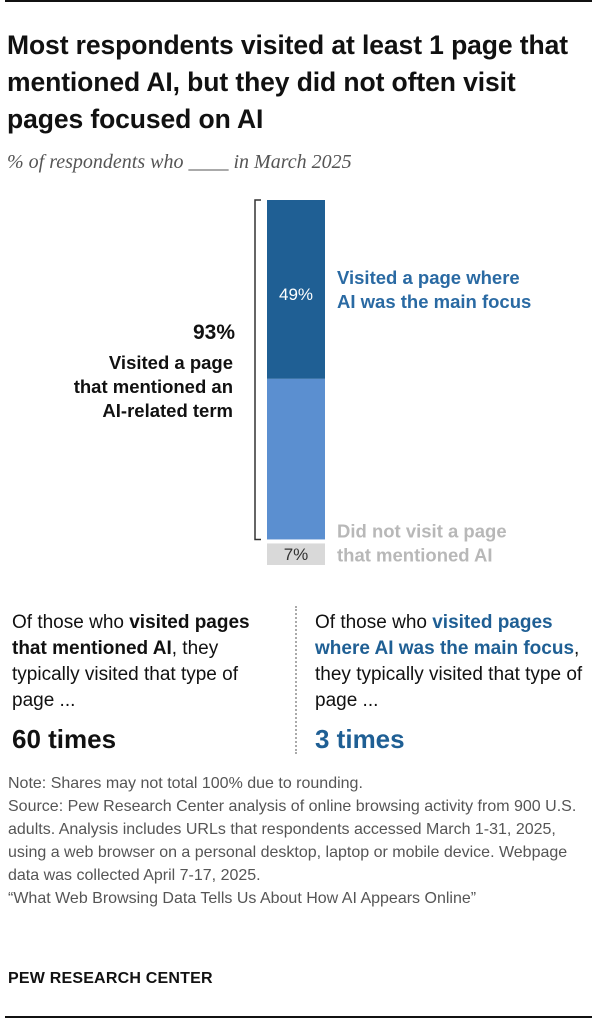 The height and width of the screenshot is (1024, 597). What do you see at coordinates (296, 294) in the screenshot?
I see `bar-value-label: 49%` at bounding box center [296, 294].